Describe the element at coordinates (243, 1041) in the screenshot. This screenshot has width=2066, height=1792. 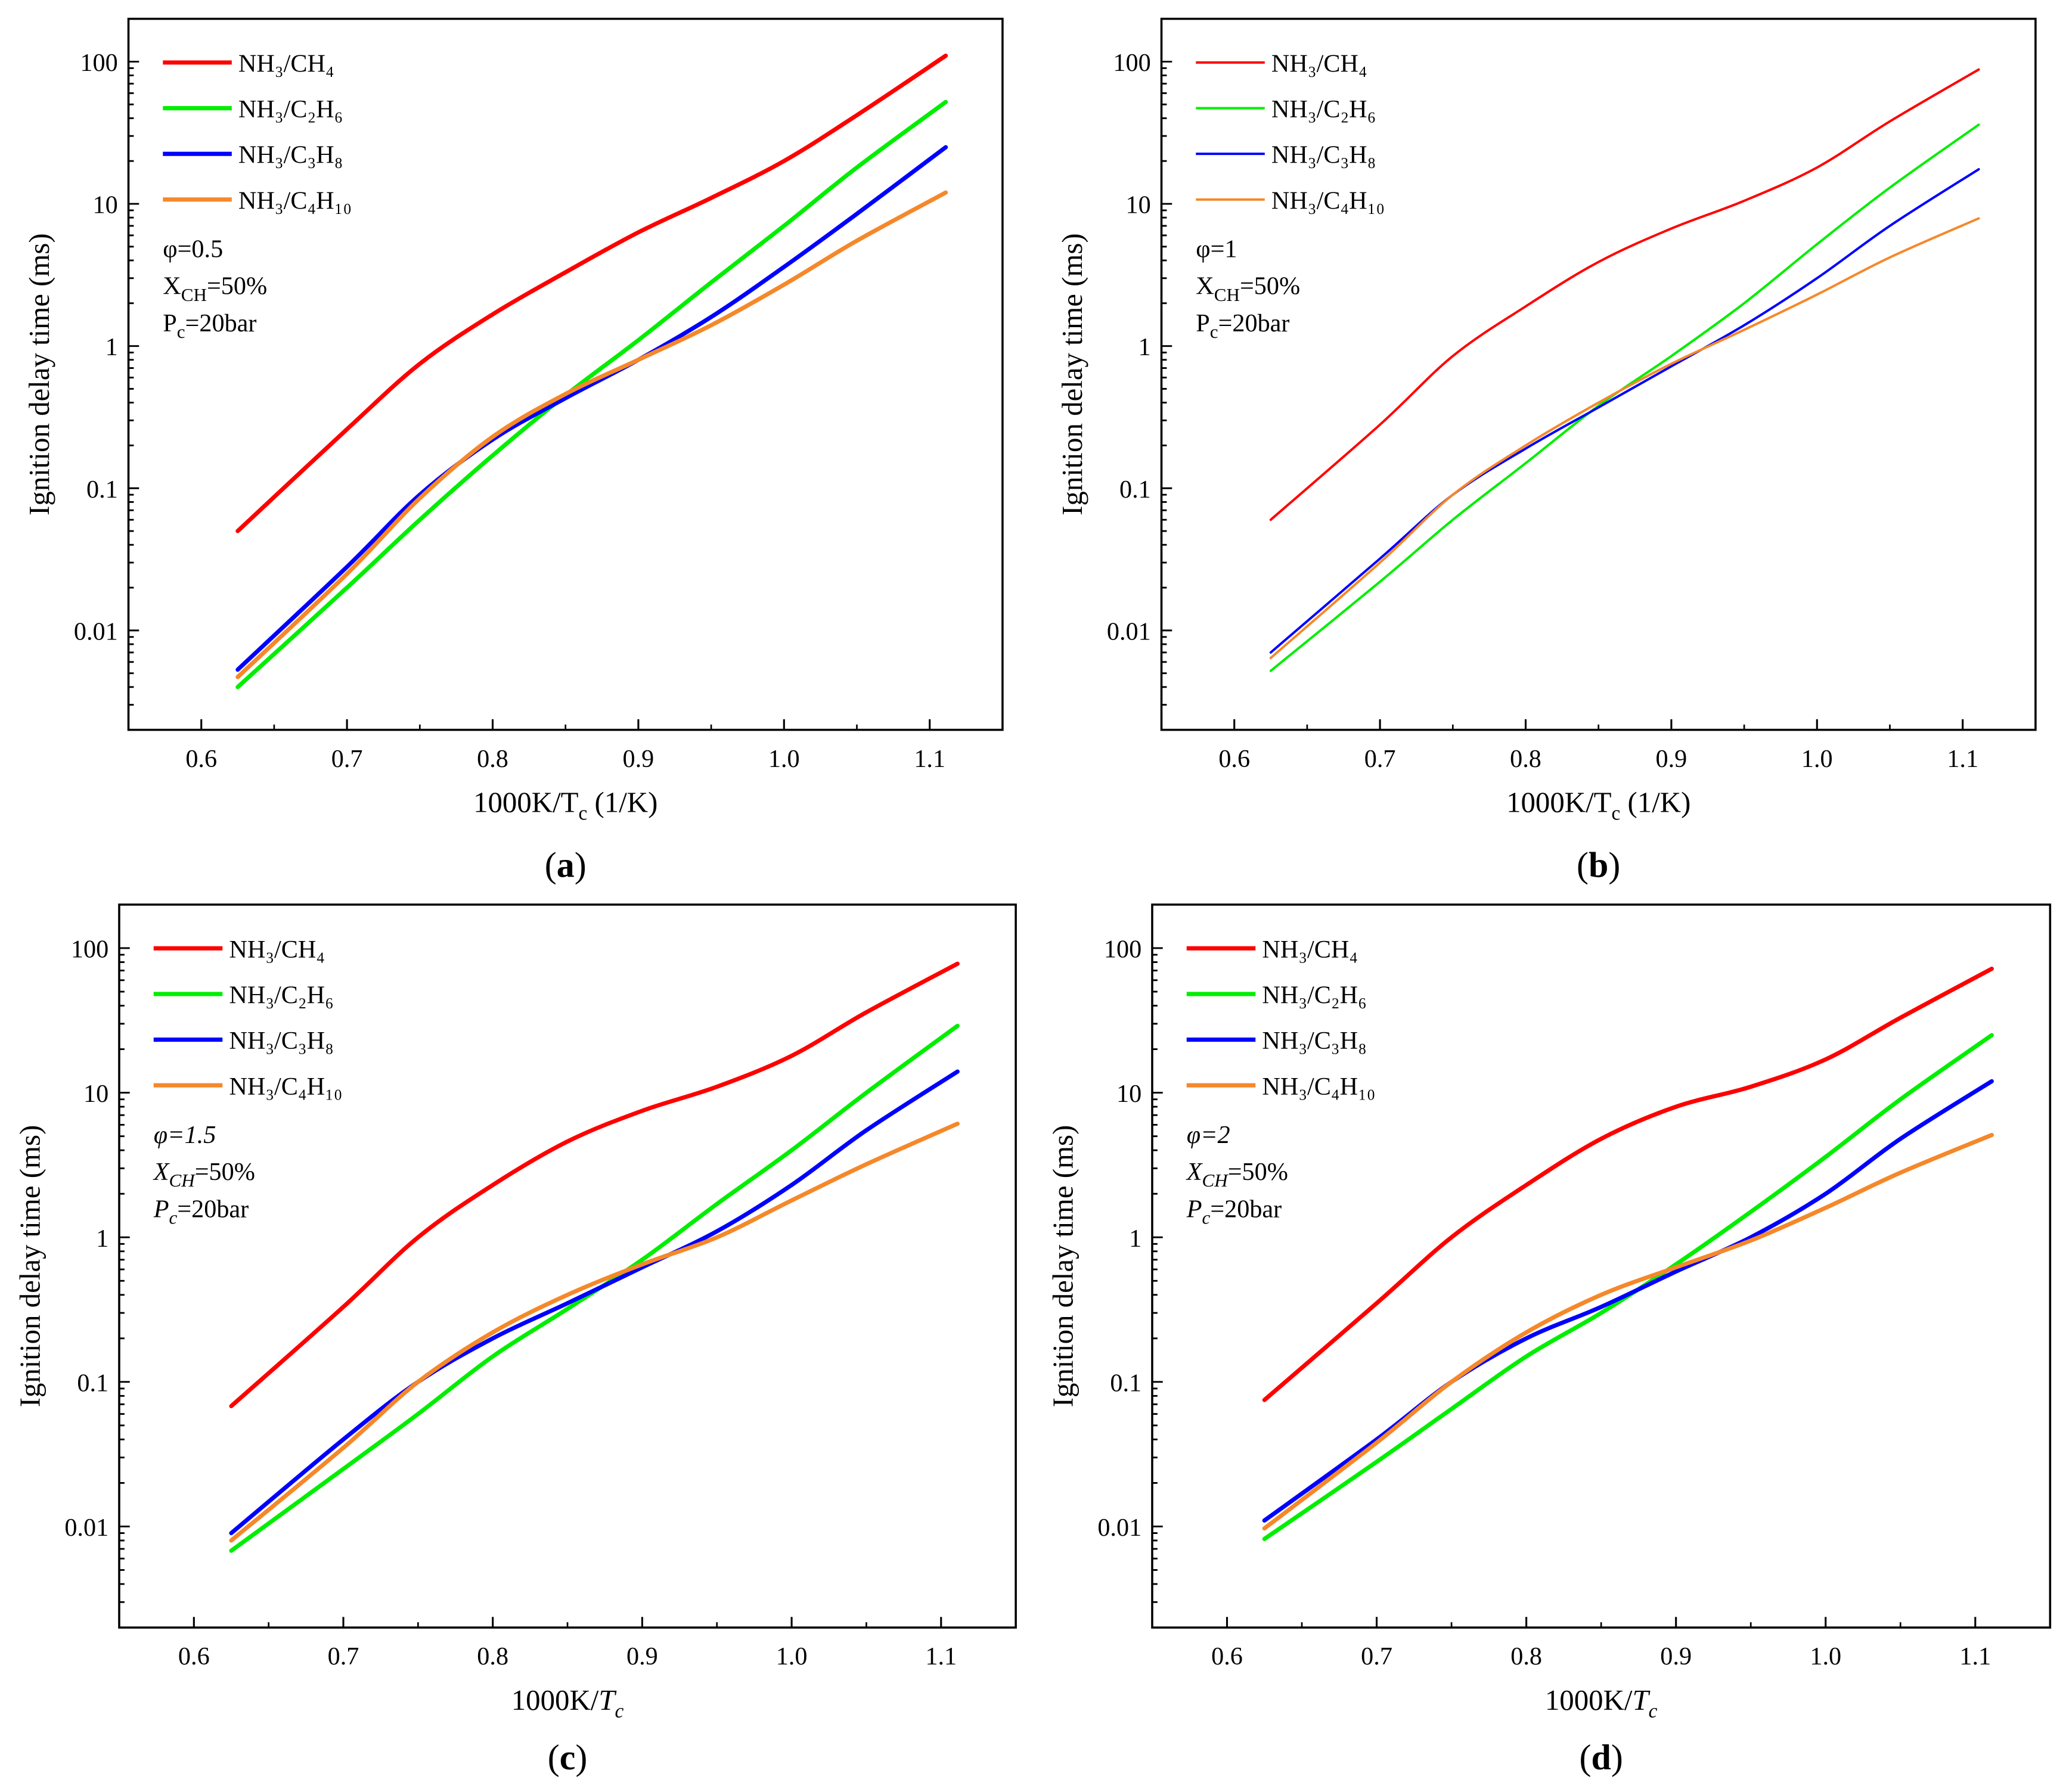
I see `legend-item: NH₃/C₃H₈` at that location.